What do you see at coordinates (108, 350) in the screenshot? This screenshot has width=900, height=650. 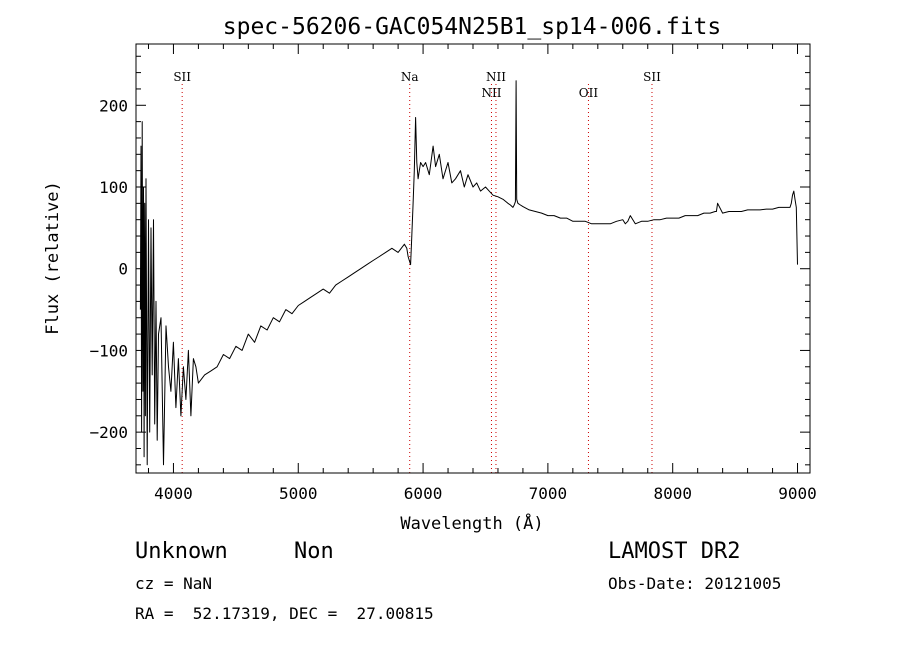 I see `y-tick-label: −100` at bounding box center [108, 350].